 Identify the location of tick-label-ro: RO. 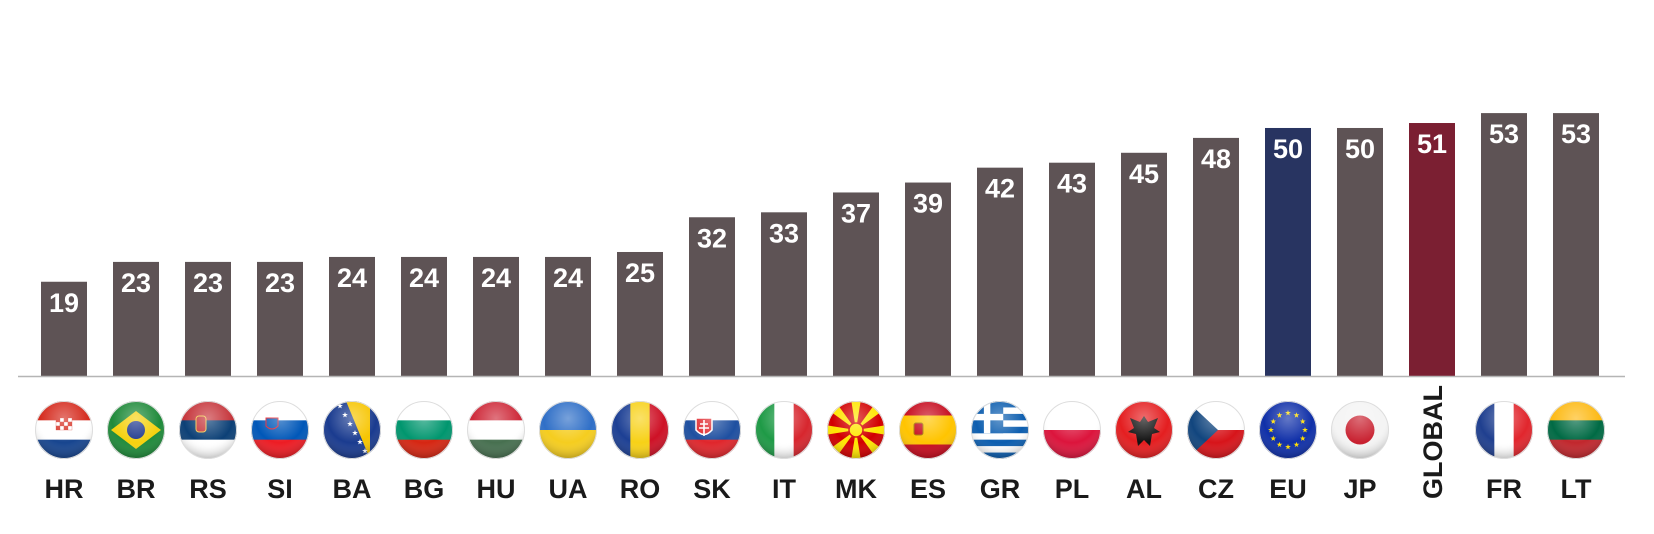
(640, 489).